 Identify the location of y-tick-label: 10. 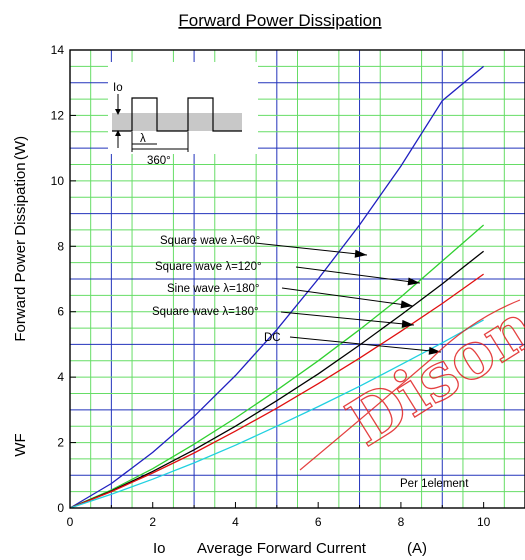
(58, 181).